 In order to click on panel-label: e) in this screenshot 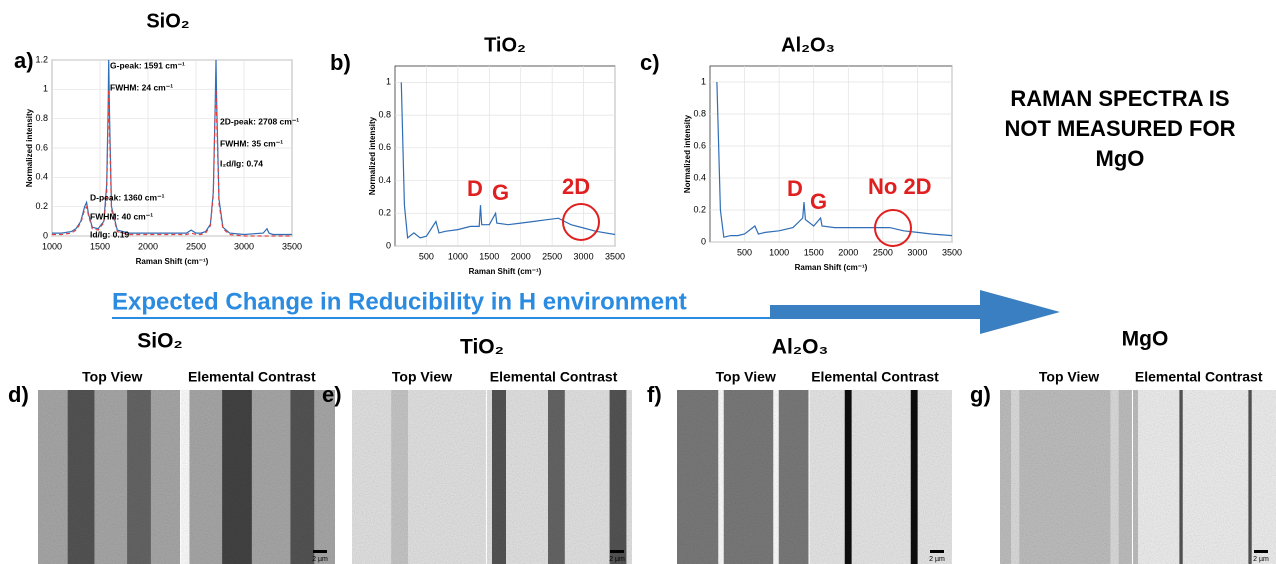, I will do `click(332, 394)`.